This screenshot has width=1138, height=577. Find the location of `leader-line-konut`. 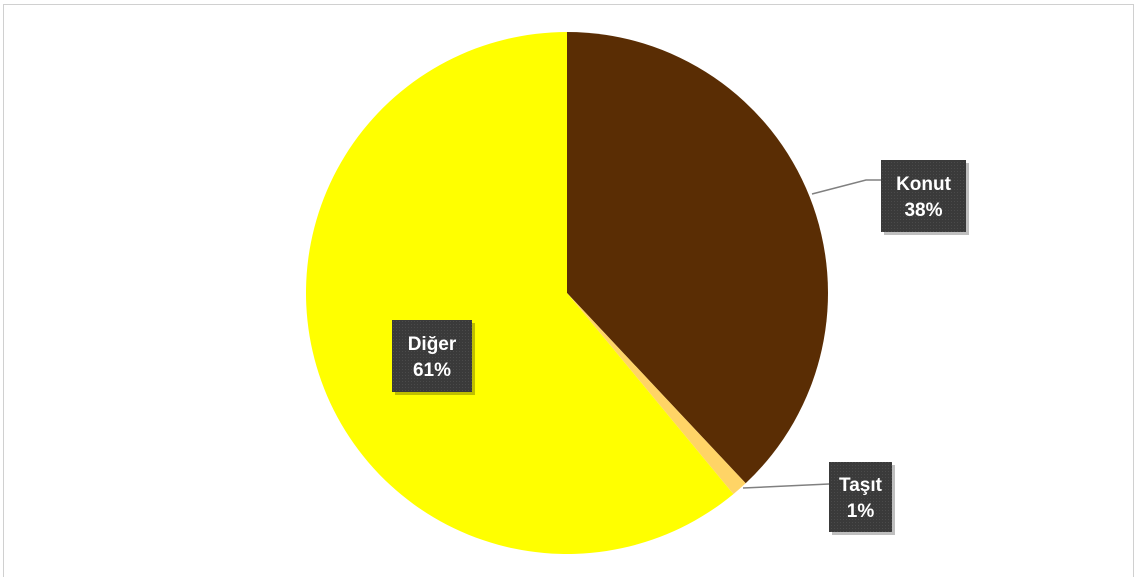

leader-line-konut is located at coordinates (846, 187).